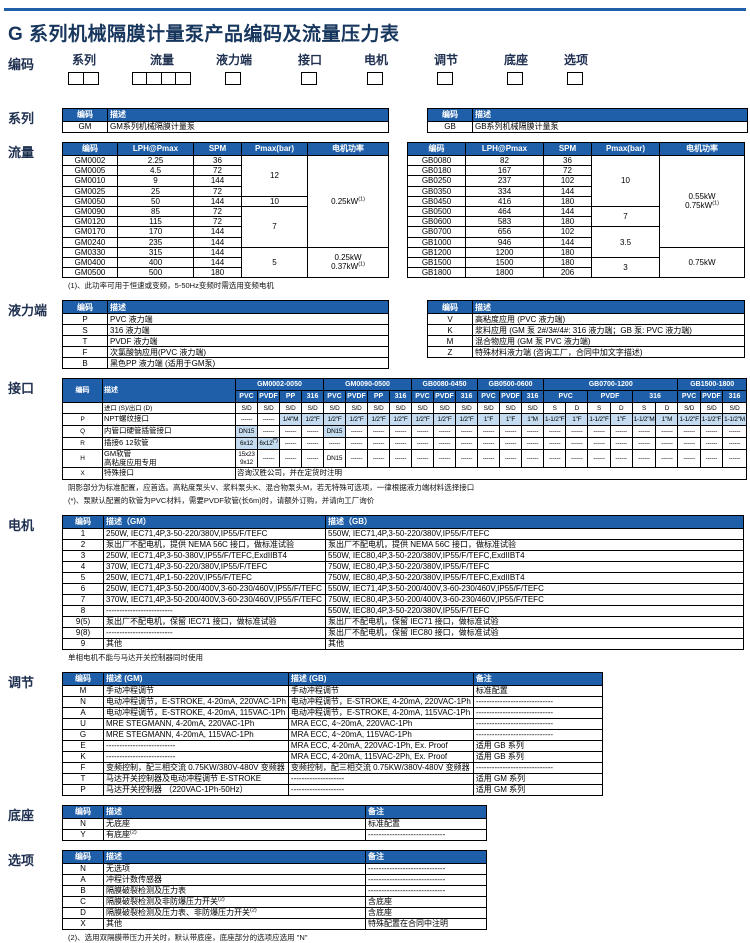  I want to click on cell: 隔膜破裂检测及非防爆压力开关(2), so click(234, 901).